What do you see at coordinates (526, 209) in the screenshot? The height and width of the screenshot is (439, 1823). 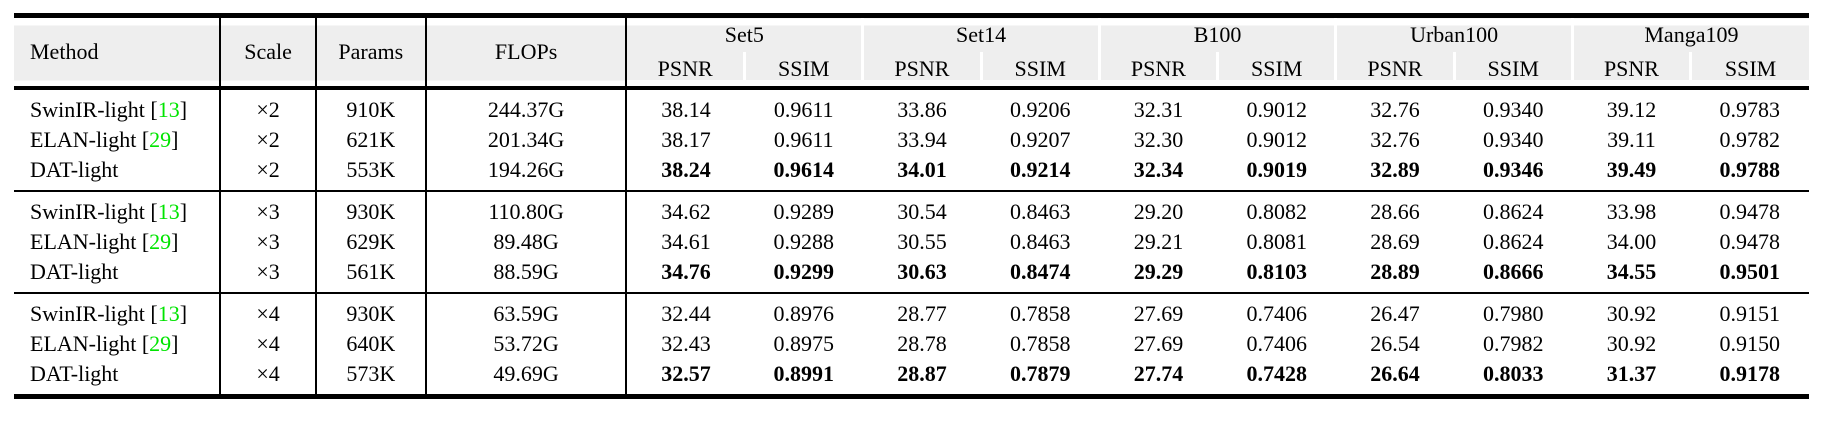 I see `flops-cell: 110.80G` at bounding box center [526, 209].